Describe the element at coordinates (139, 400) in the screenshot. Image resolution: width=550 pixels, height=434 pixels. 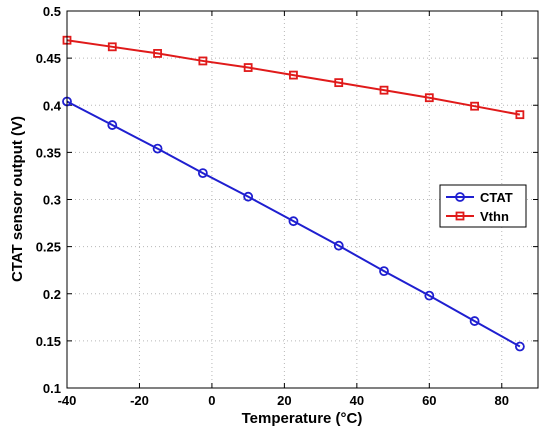
I see `x-tick-label: -20` at that location.